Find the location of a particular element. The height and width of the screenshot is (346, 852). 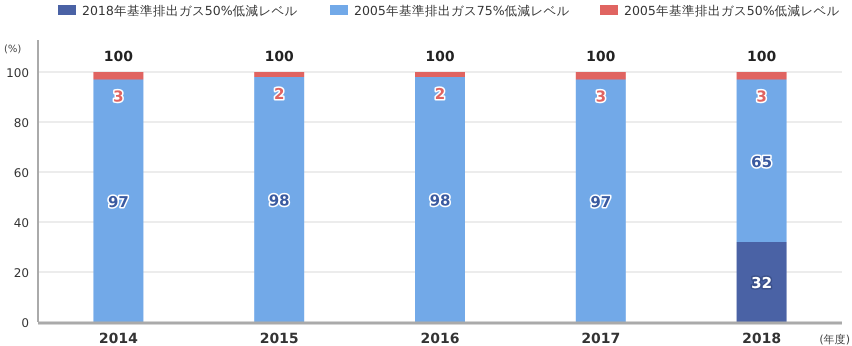

data-label: 32 is located at coordinates (761, 283).